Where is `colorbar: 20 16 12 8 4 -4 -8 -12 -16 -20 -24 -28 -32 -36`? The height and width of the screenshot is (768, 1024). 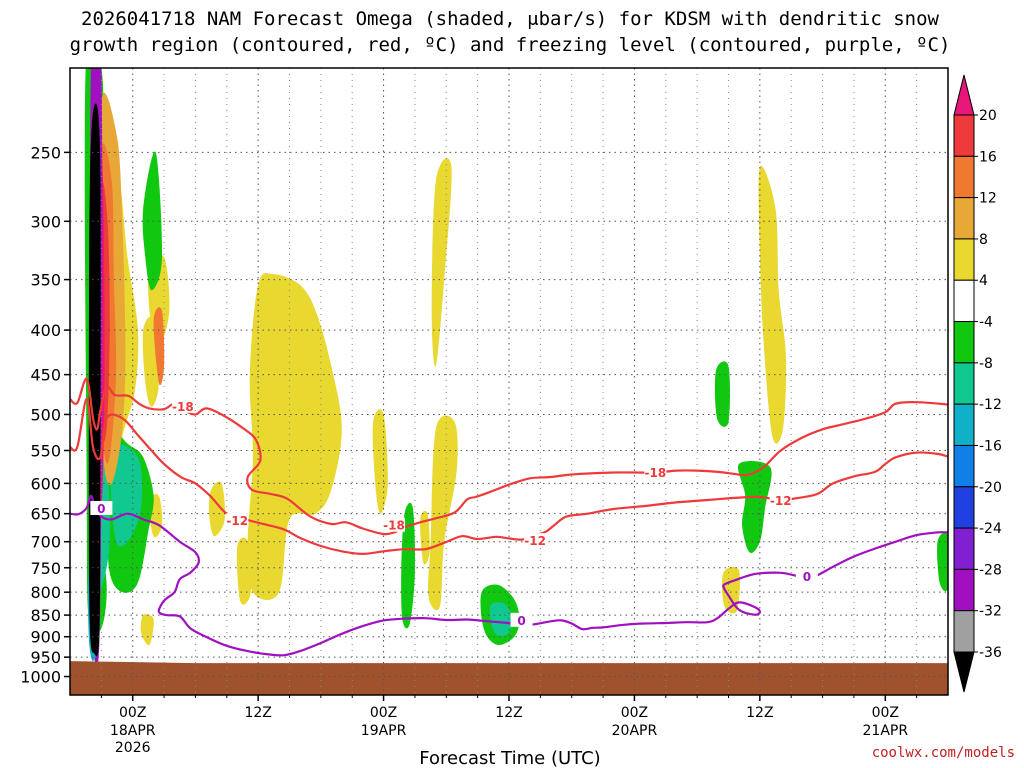
colorbar: 20 16 12 8 4 -4 -8 -12 -16 -20 -24 -28 -32 -36 is located at coordinates (977, 383).